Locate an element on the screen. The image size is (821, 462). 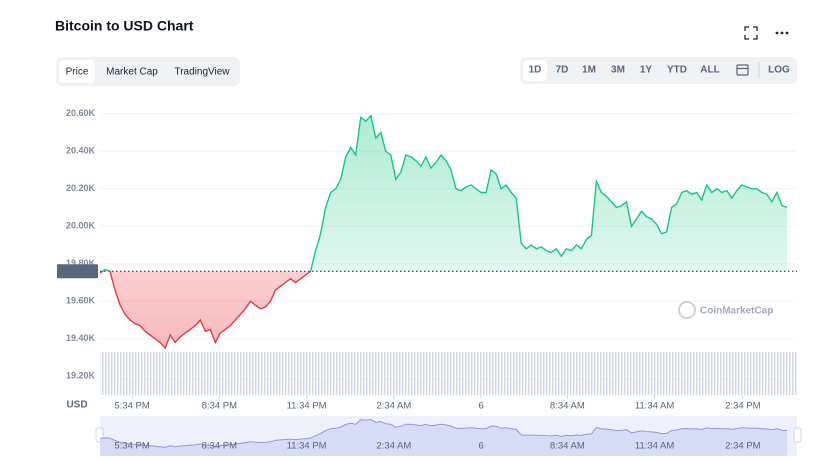
range-button: 1D is located at coordinates (535, 70).